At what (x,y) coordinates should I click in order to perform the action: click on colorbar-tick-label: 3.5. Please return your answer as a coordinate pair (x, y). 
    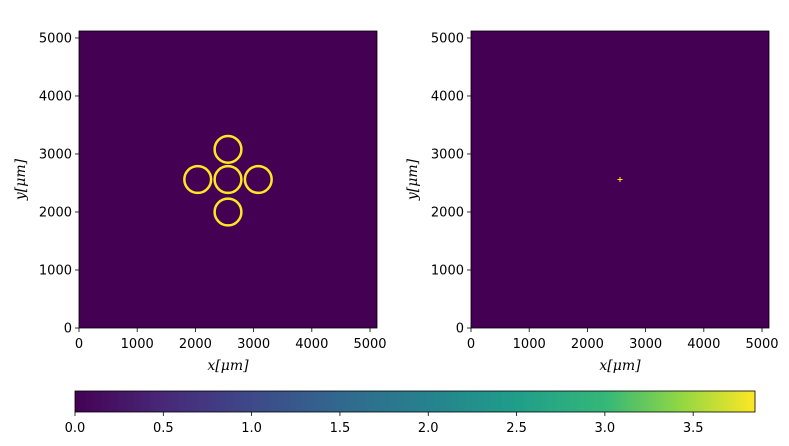
    Looking at the image, I should click on (693, 428).